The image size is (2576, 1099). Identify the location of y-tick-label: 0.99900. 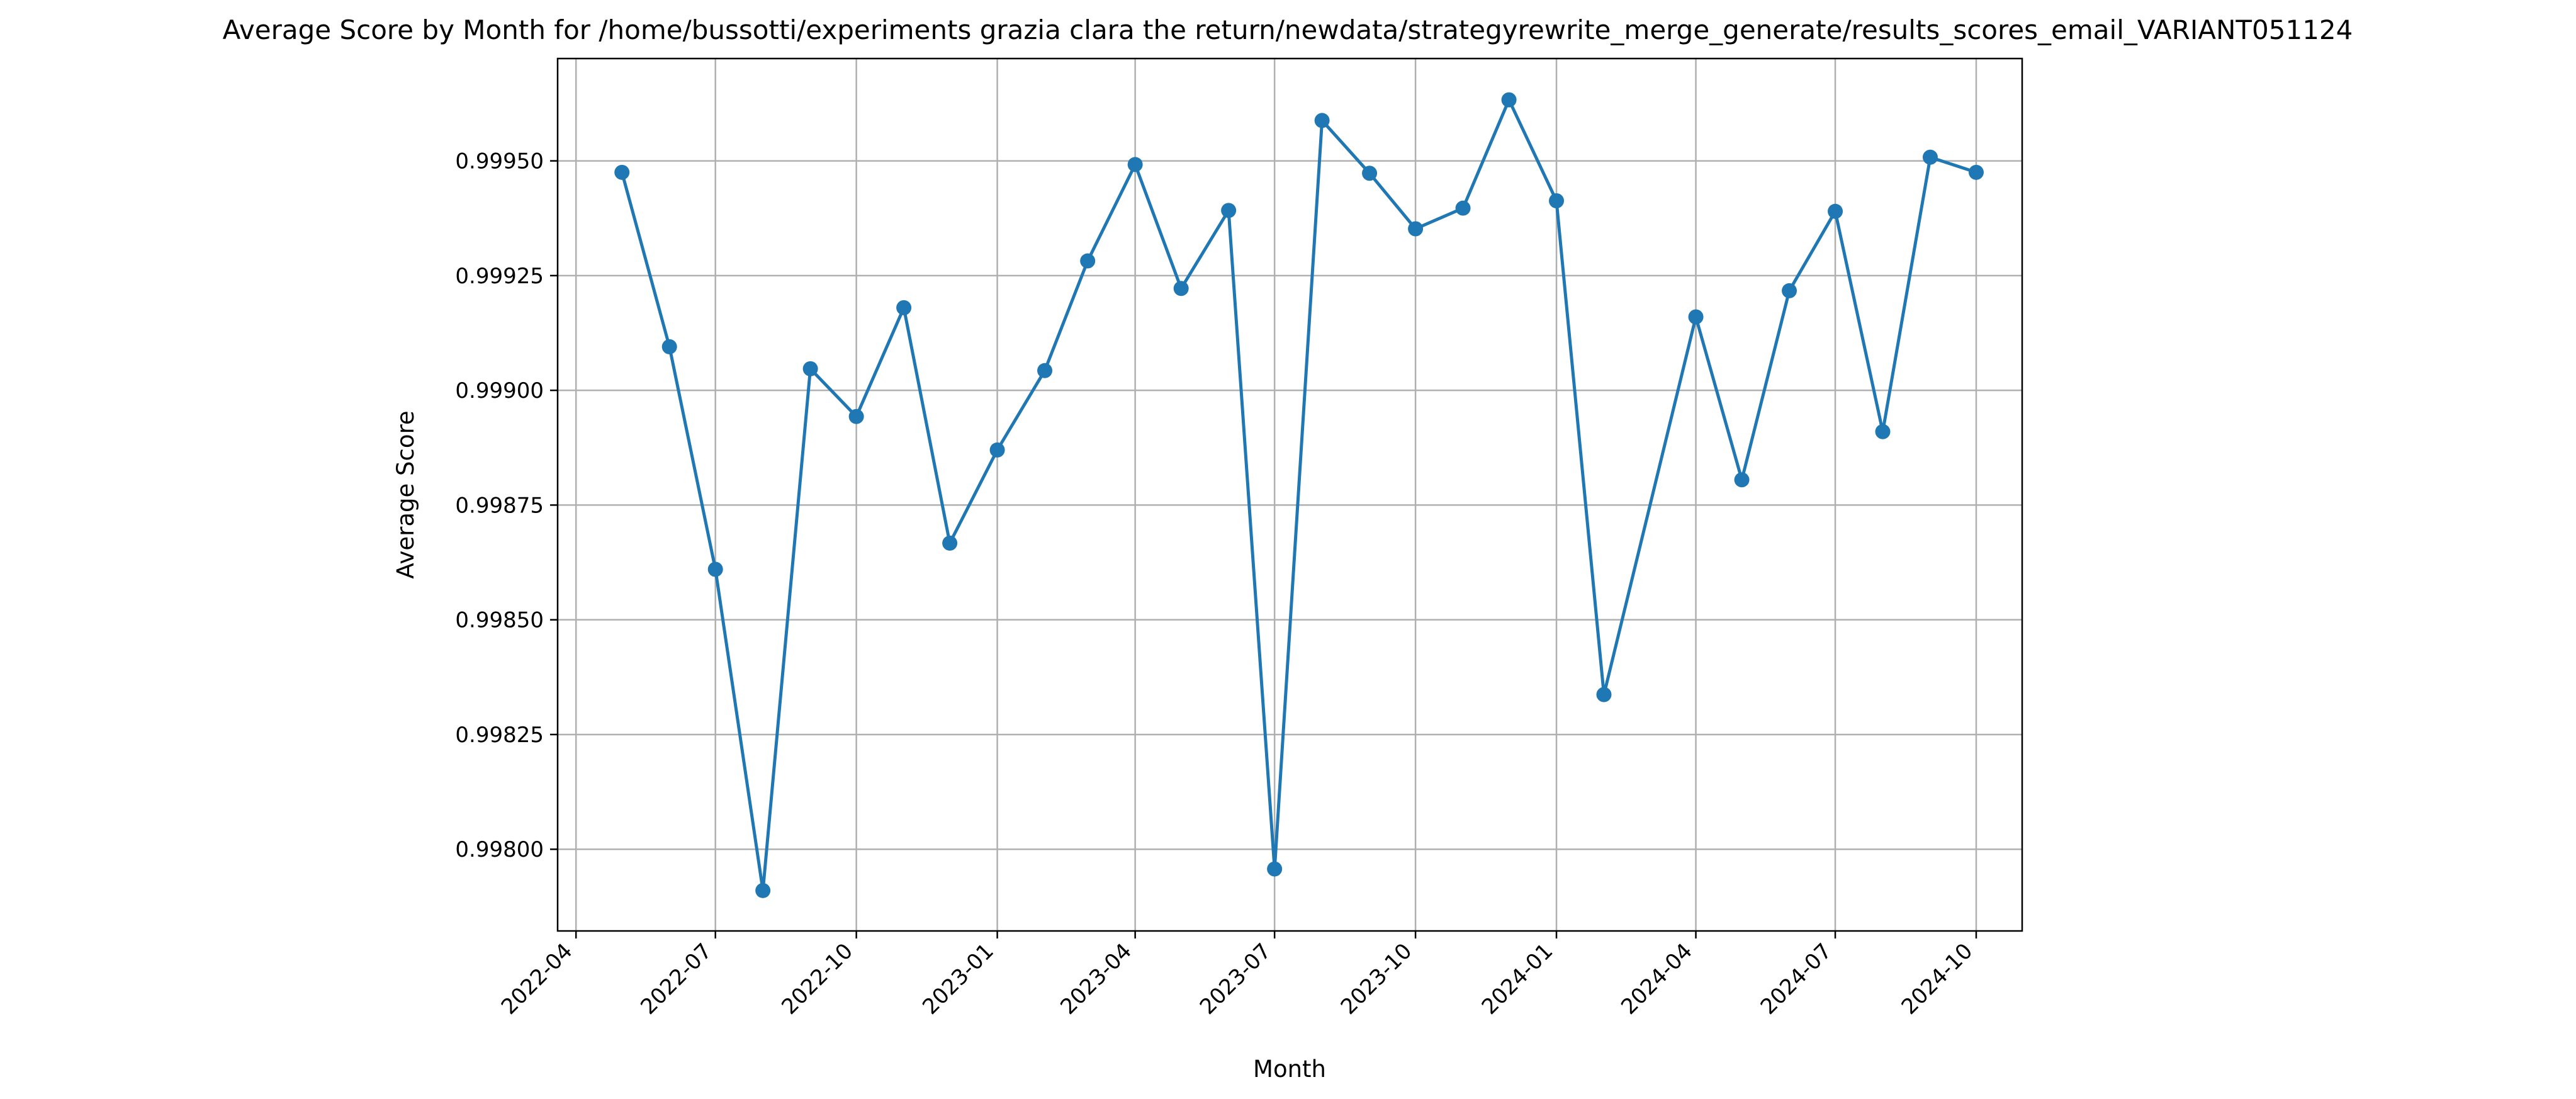
(499, 390).